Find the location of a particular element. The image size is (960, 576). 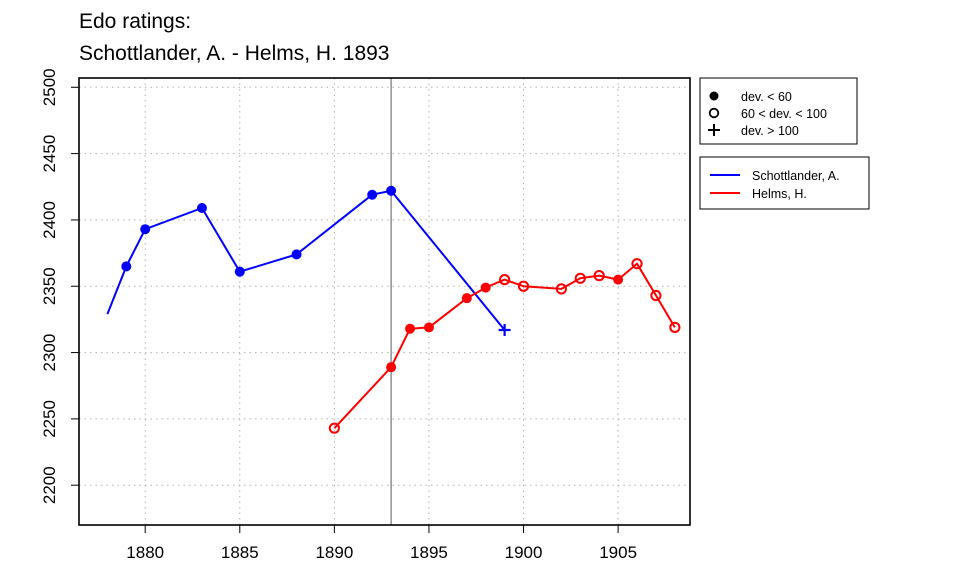

x-tick-label: 1900 is located at coordinates (524, 552).